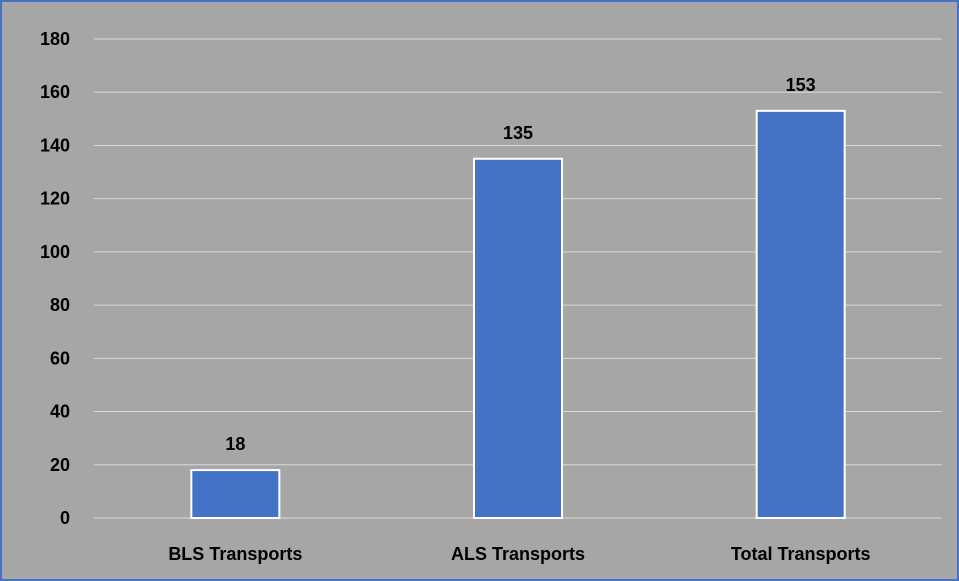  What do you see at coordinates (55, 145) in the screenshot?
I see `y-tick-label: 140` at bounding box center [55, 145].